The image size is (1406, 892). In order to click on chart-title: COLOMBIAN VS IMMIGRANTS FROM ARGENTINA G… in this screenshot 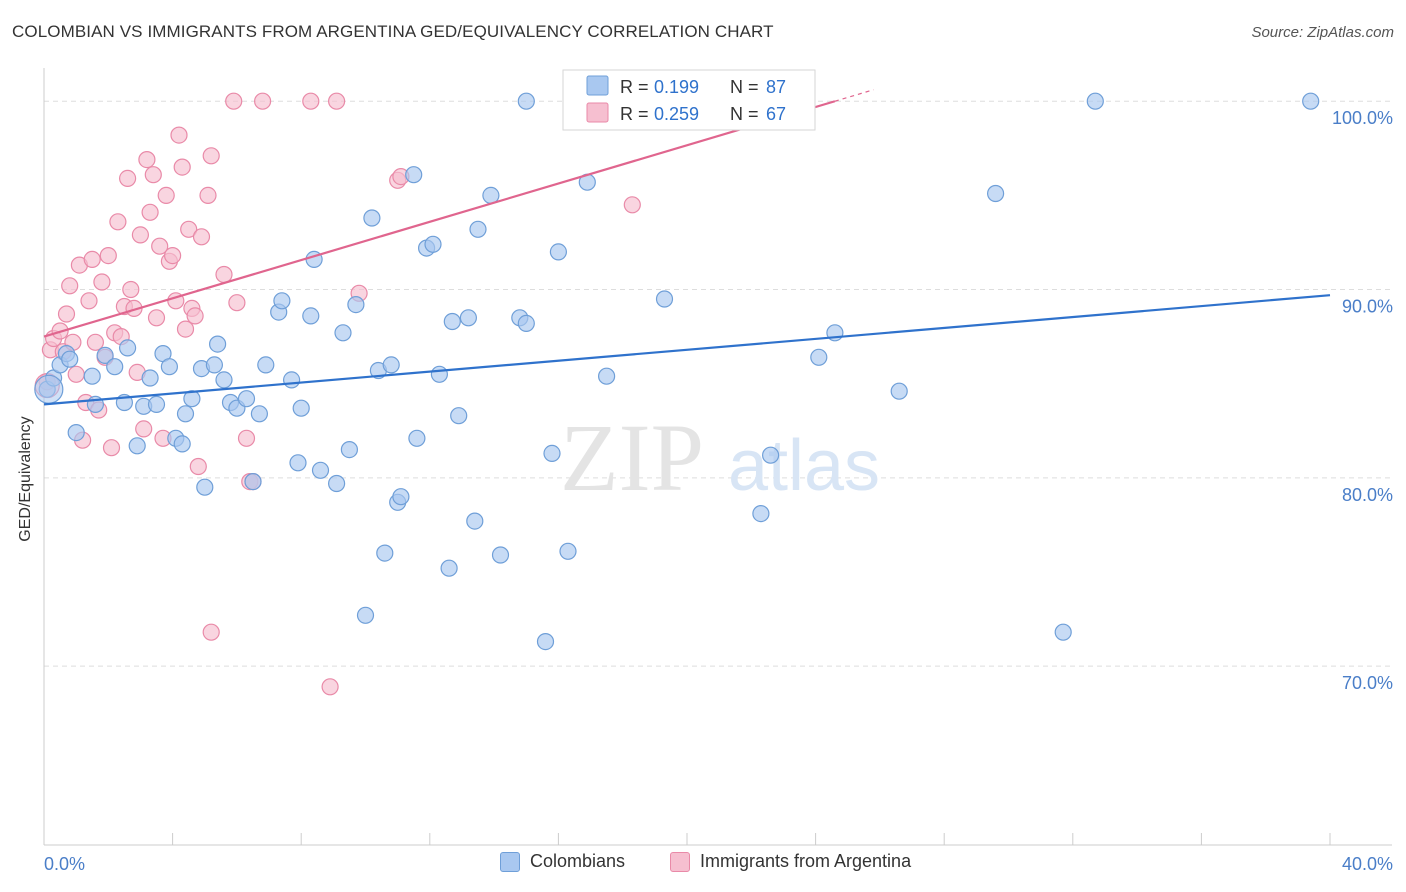, I will do `click(393, 31)`.